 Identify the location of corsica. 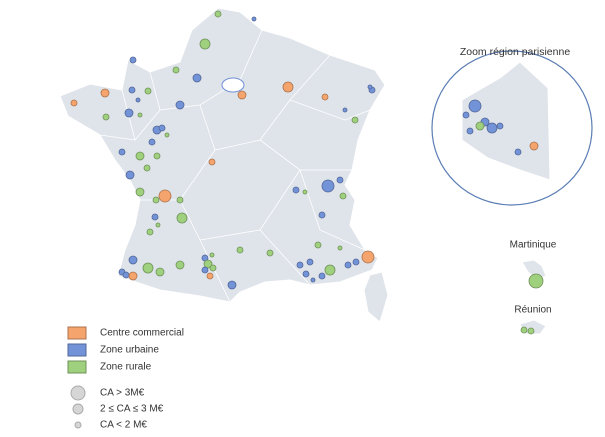
(376, 297).